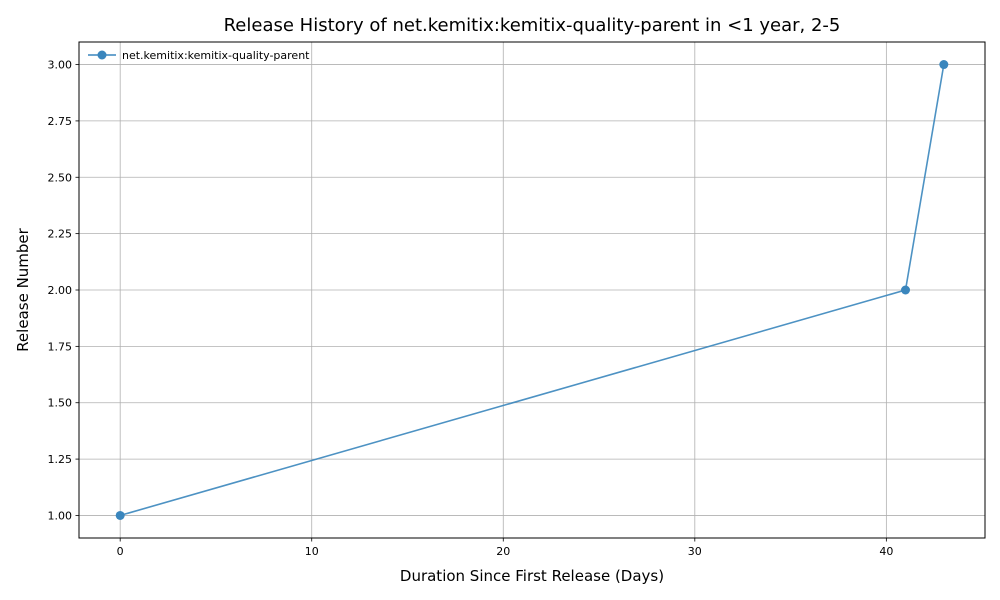  What do you see at coordinates (60, 65) in the screenshot?
I see `y-tick-label: 3.00` at bounding box center [60, 65].